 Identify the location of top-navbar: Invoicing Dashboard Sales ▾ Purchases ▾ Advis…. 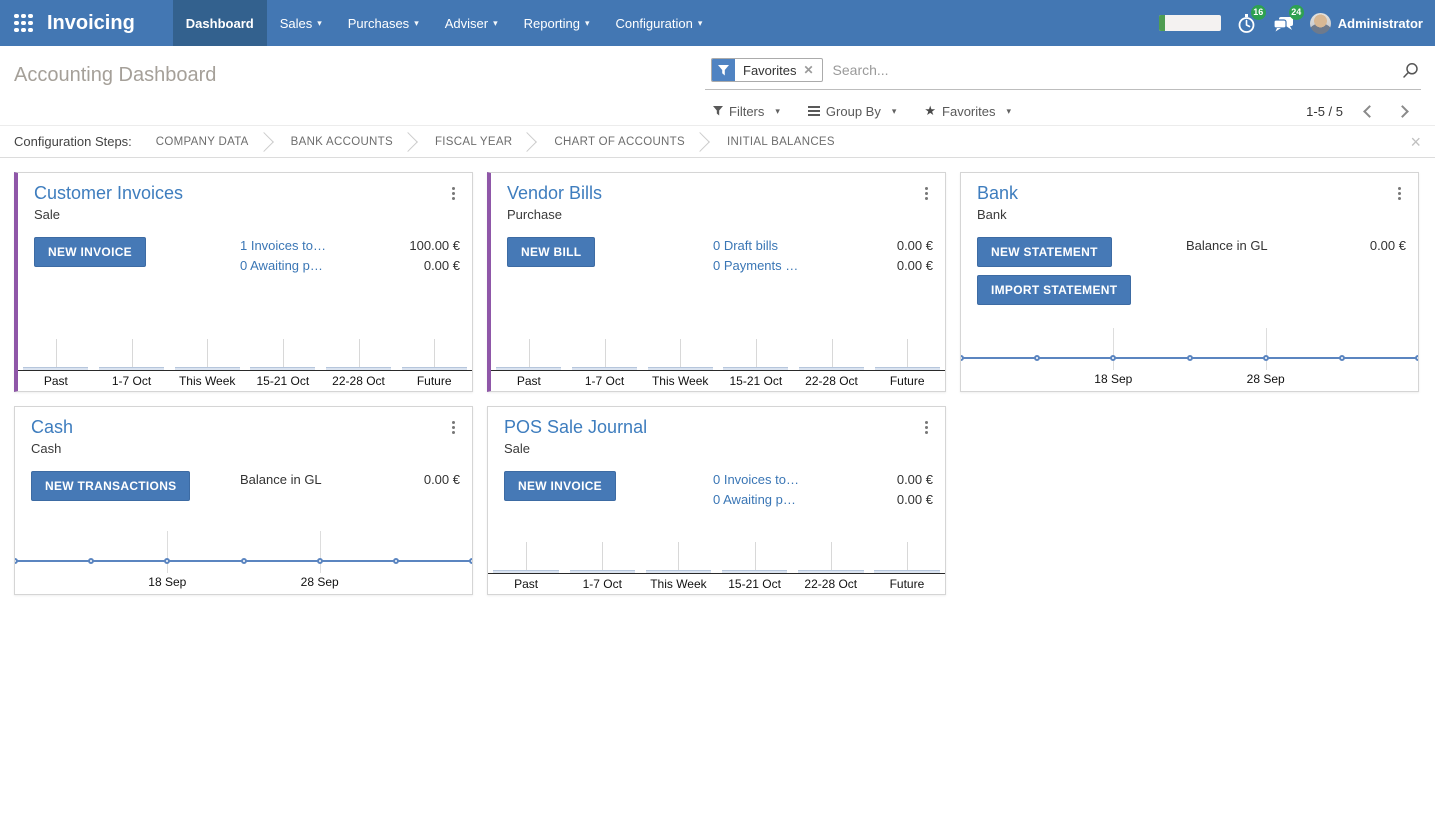
(717, 23).